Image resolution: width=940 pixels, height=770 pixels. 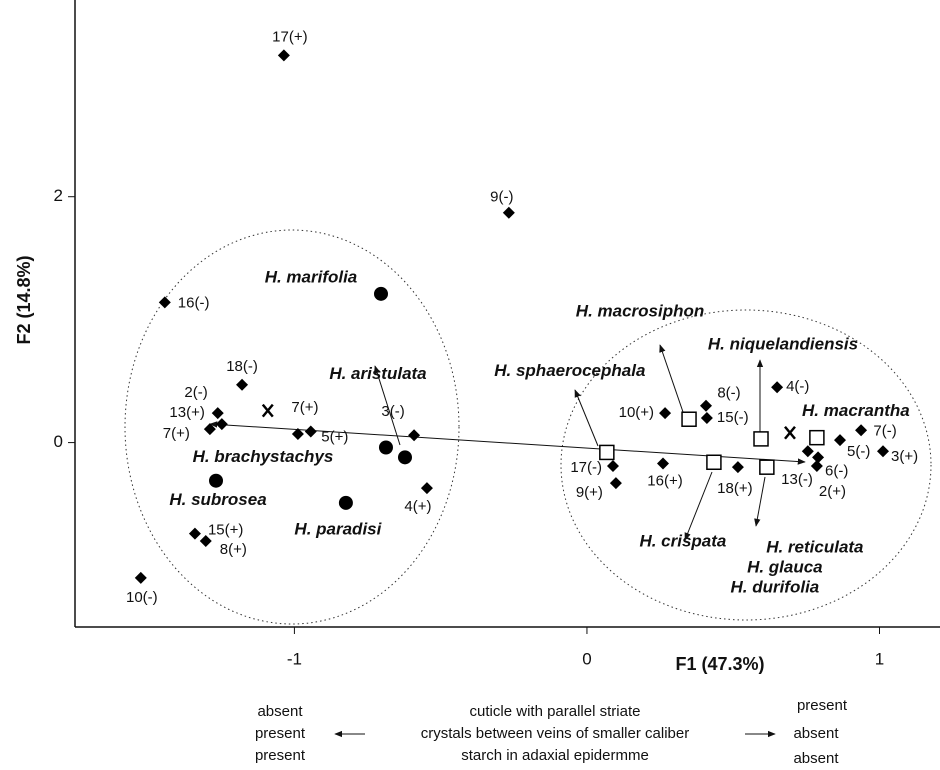 What do you see at coordinates (856, 410) in the screenshot?
I see `point-label: H. macrantha` at bounding box center [856, 410].